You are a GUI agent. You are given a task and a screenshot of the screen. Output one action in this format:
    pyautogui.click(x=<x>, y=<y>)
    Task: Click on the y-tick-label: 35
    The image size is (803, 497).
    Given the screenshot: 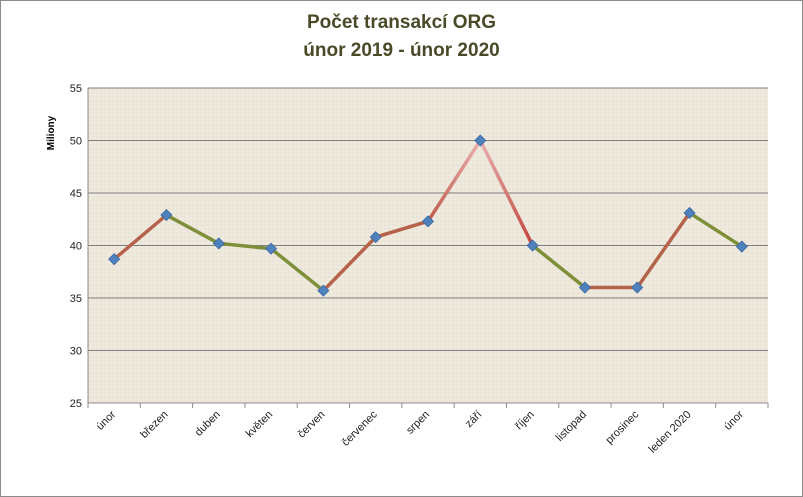 What is the action you would take?
    pyautogui.click(x=76, y=299)
    